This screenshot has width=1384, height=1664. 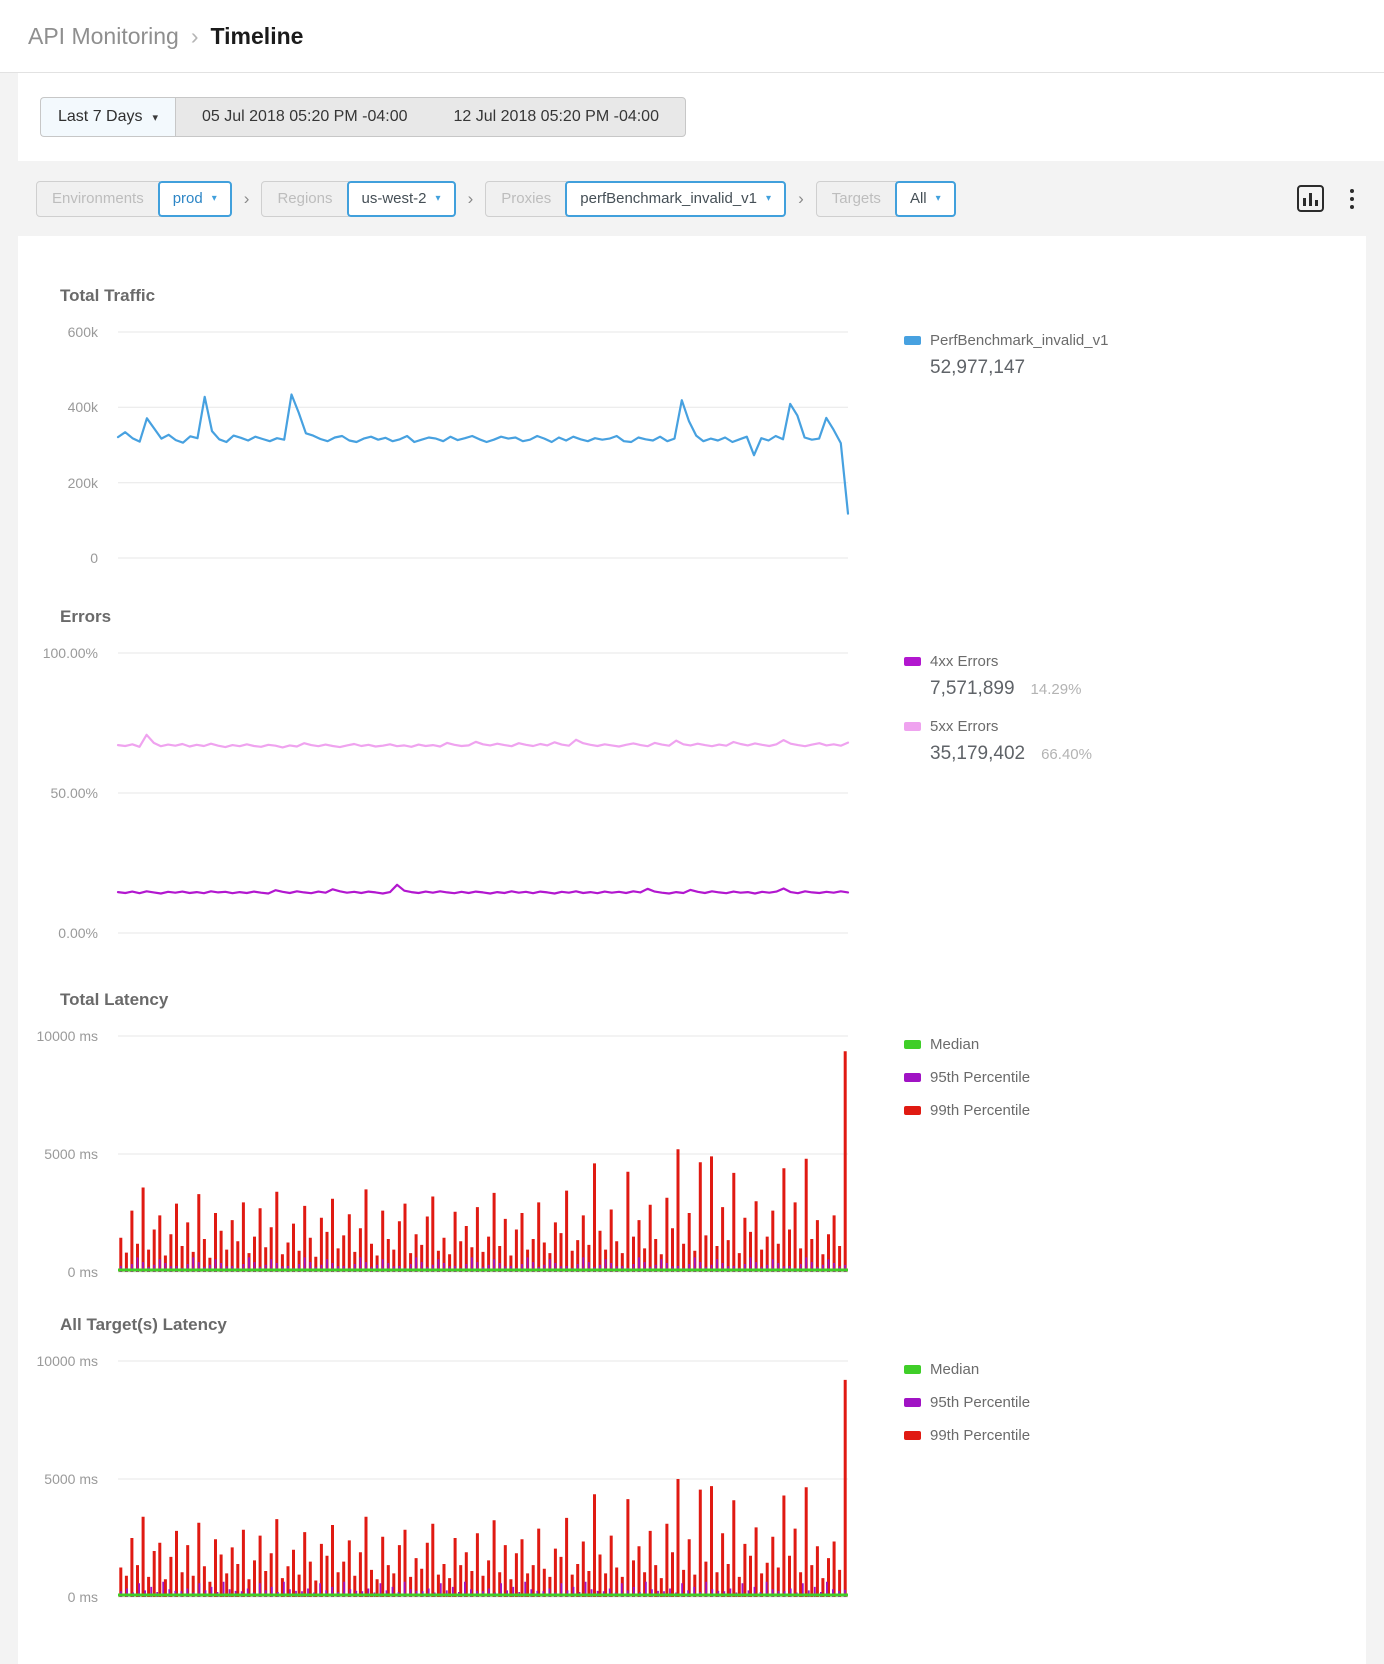 What do you see at coordinates (68, 445) in the screenshot?
I see `y-axis: 600k 400k 200k 0` at bounding box center [68, 445].